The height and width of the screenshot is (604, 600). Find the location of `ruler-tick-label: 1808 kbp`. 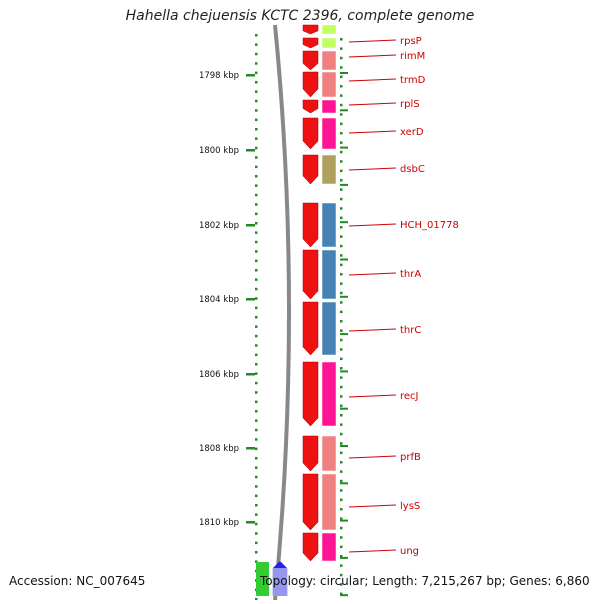

ruler-tick-label: 1808 kbp is located at coordinates (219, 449).